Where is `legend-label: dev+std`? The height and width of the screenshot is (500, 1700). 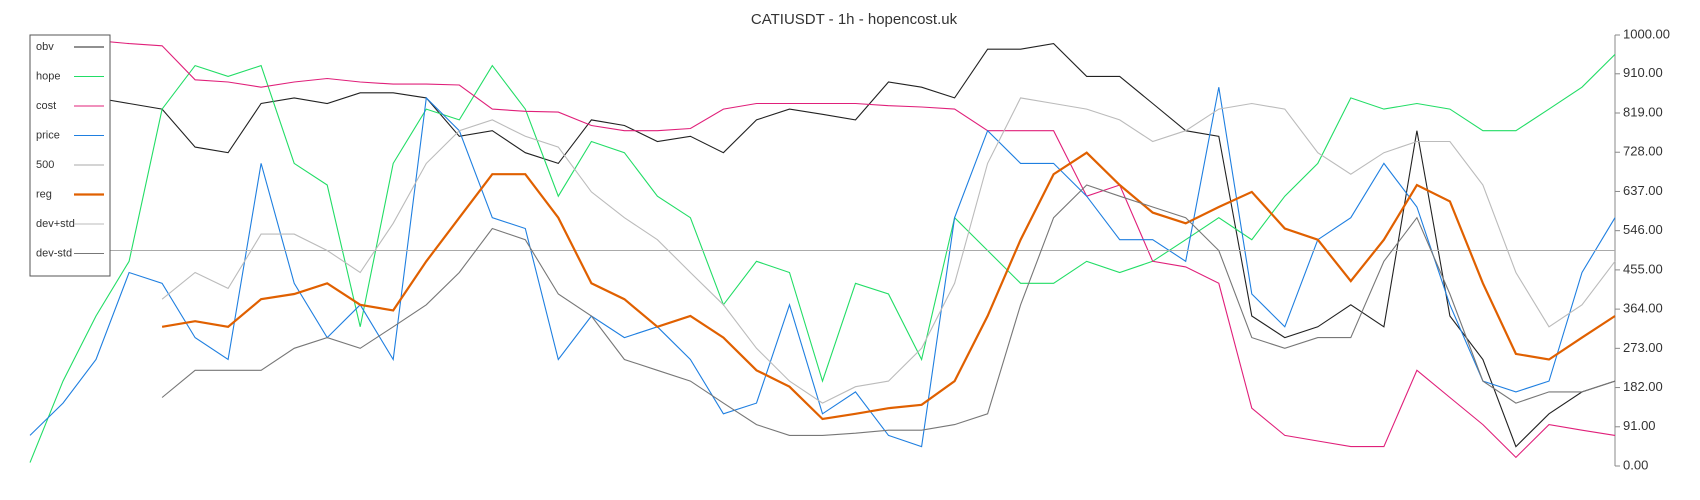 legend-label: dev+std is located at coordinates (55, 224).